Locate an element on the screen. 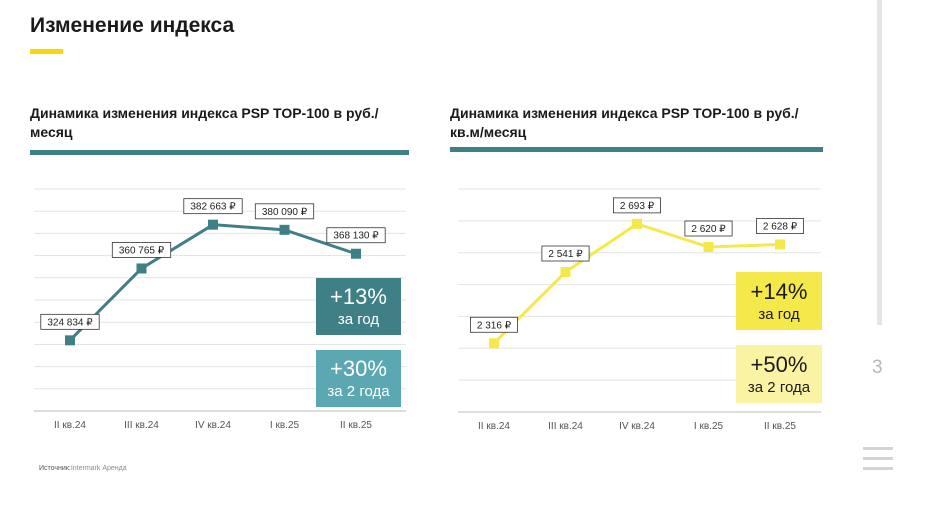 The height and width of the screenshot is (525, 930). chart-2-data-label: 2 316 ₽ is located at coordinates (494, 325).